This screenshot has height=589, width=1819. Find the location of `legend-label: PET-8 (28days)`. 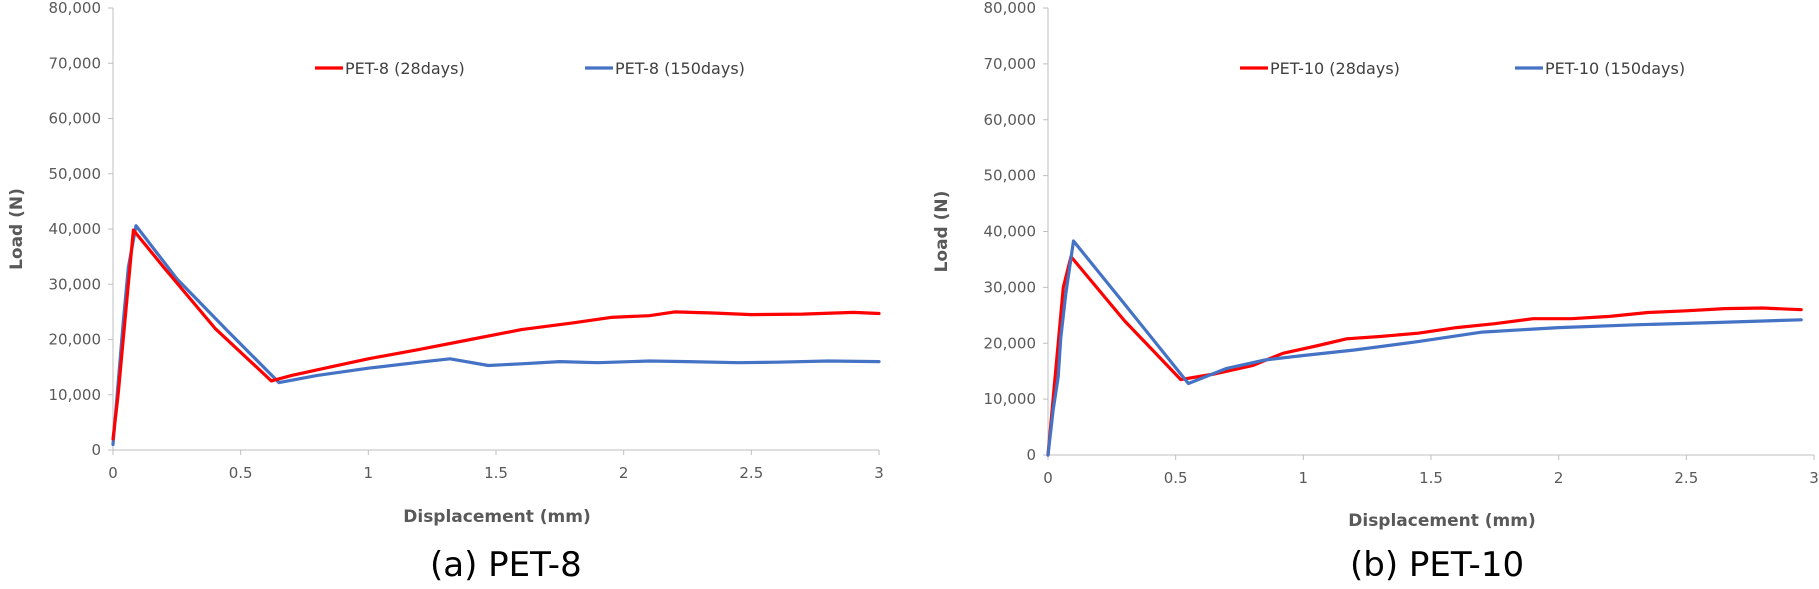

legend-label: PET-8 (28days) is located at coordinates (405, 68).